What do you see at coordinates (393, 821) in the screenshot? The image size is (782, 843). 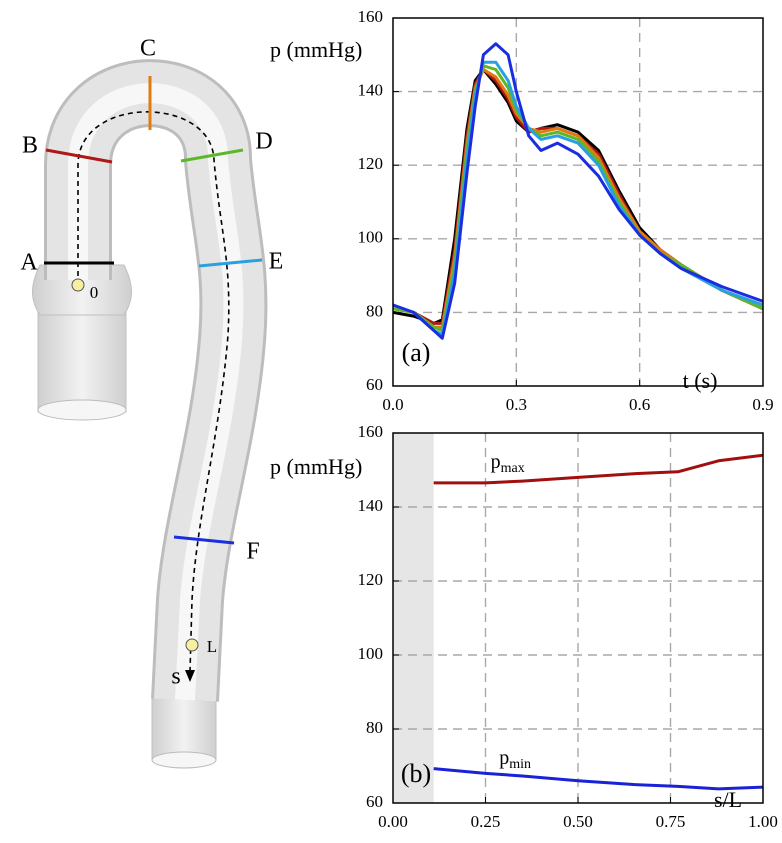 I see `x-tick-label: 0.00` at bounding box center [393, 821].